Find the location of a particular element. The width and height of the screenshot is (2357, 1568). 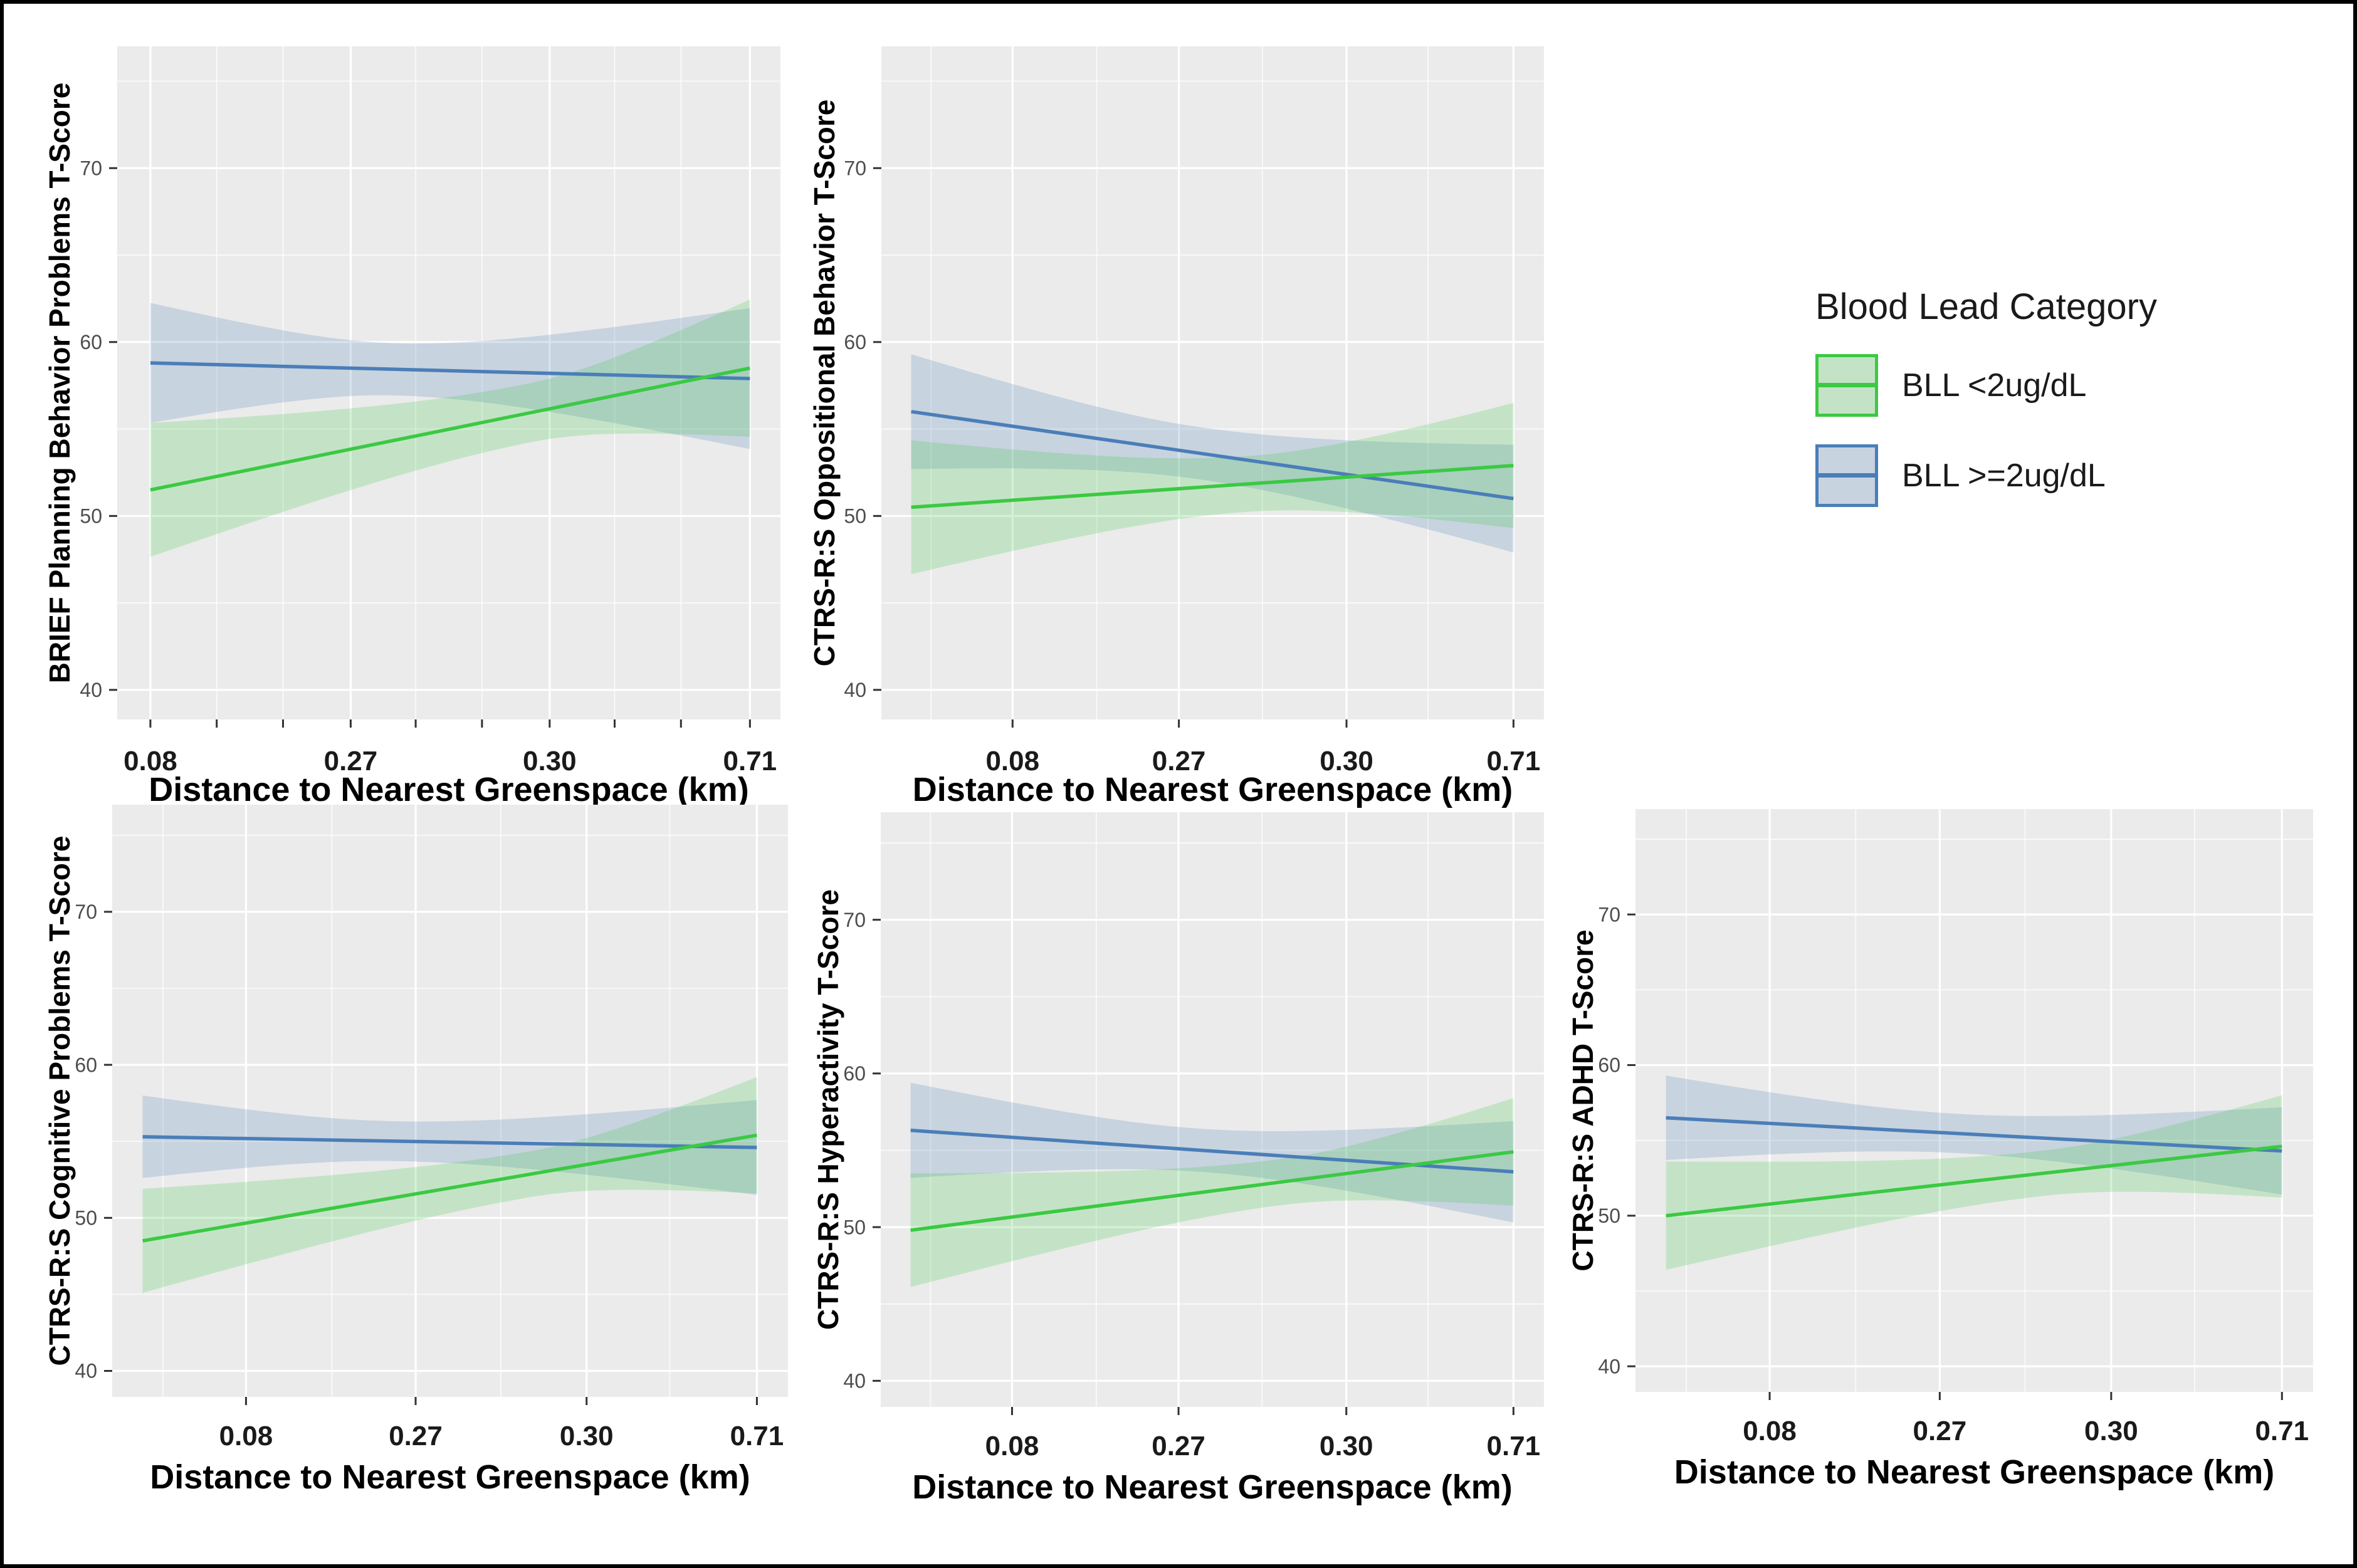

y-axis-title: CTRS-R:S Oppositional Behavior T-Score is located at coordinates (824, 383).